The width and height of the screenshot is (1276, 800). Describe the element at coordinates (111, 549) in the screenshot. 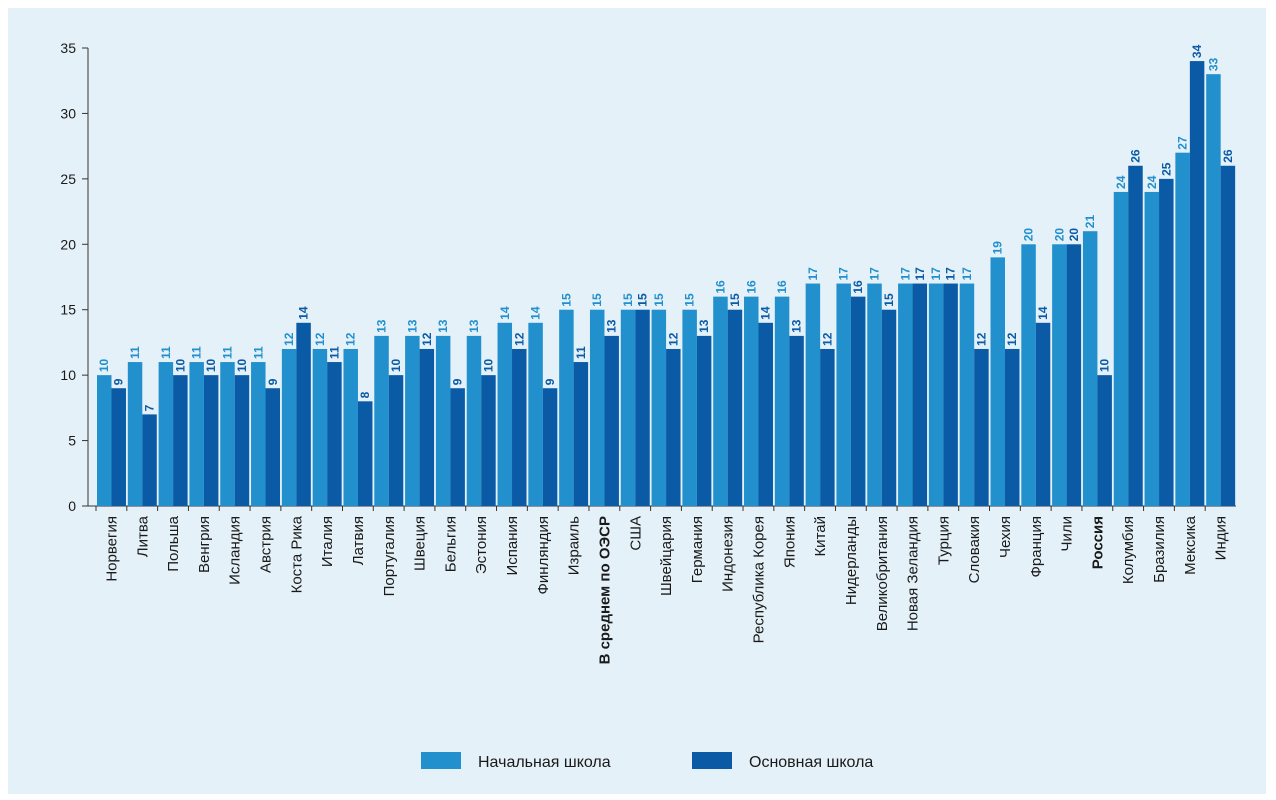

I see `category-label: Норвегия` at that location.